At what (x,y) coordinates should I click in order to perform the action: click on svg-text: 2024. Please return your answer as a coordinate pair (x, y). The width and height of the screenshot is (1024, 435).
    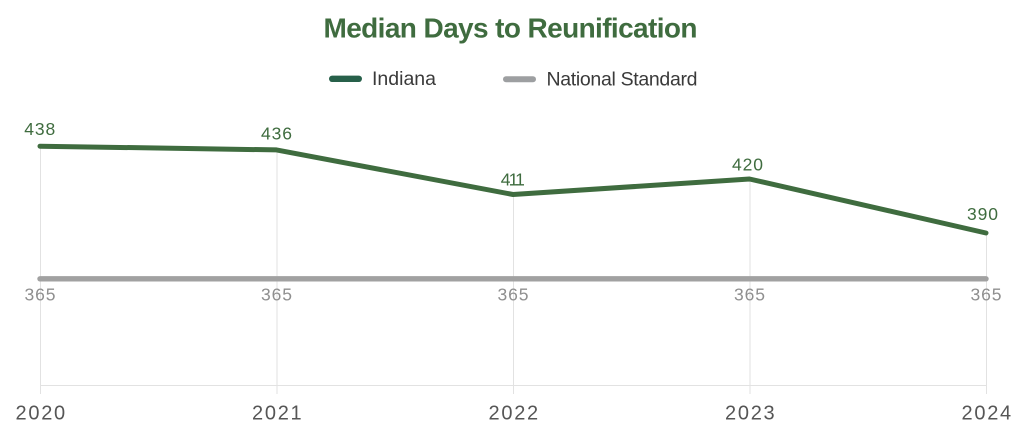
    Looking at the image, I should click on (987, 414).